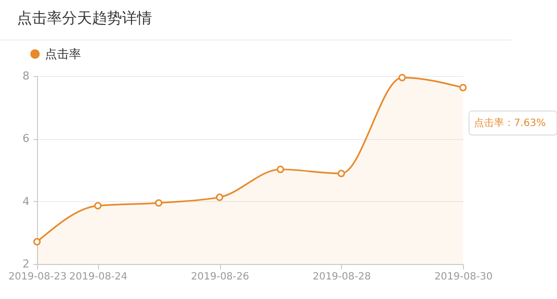 The image size is (557, 299). Describe the element at coordinates (37, 277) in the screenshot. I see `x-tick-label: 2019-08-23` at that location.